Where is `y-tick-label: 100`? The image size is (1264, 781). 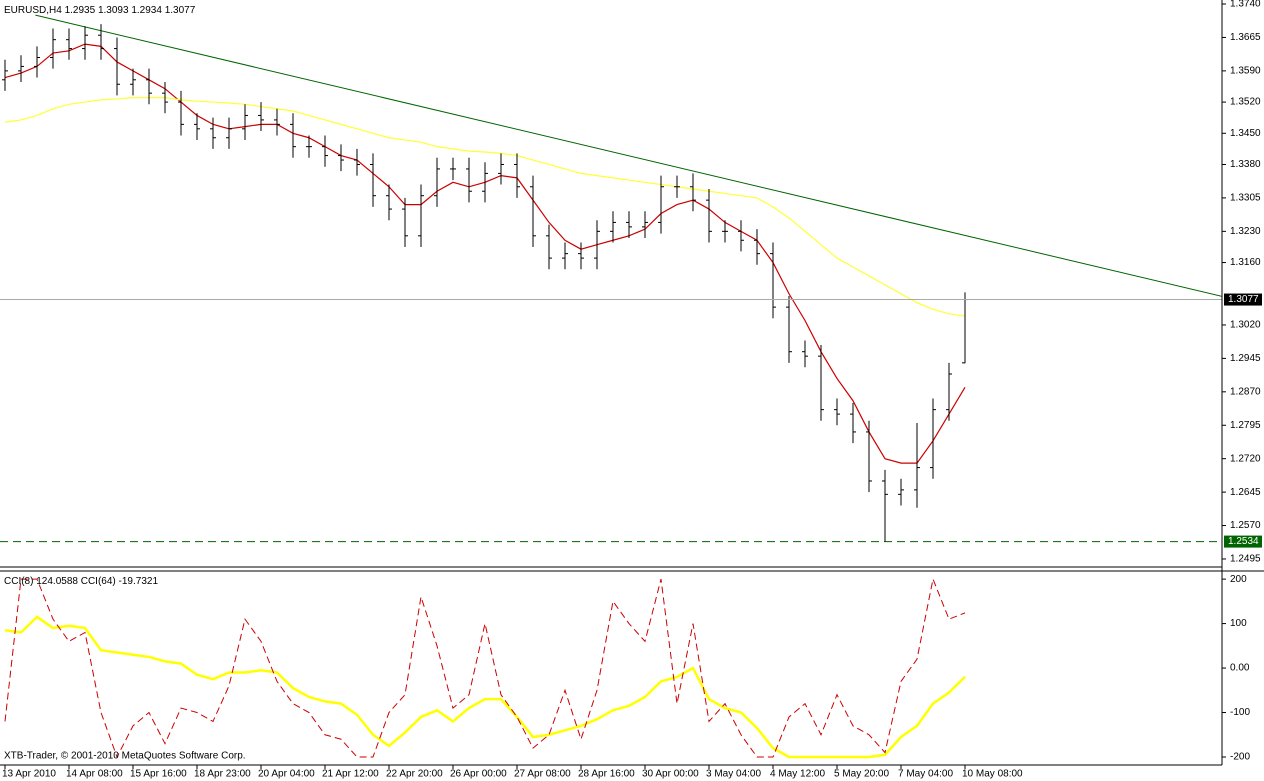
y-tick-label: 100 is located at coordinates (1238, 623).